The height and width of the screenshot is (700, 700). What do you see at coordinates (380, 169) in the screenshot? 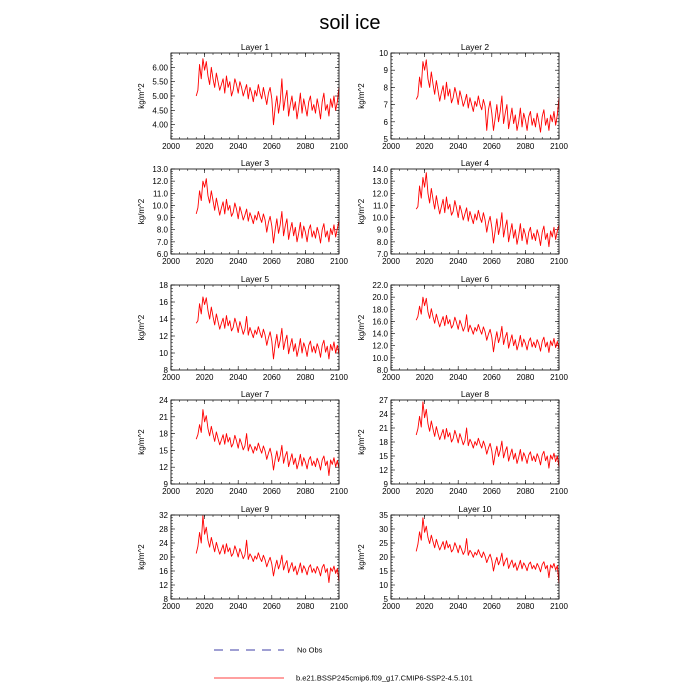
I see `y-tick-label: 14.0` at bounding box center [380, 169].